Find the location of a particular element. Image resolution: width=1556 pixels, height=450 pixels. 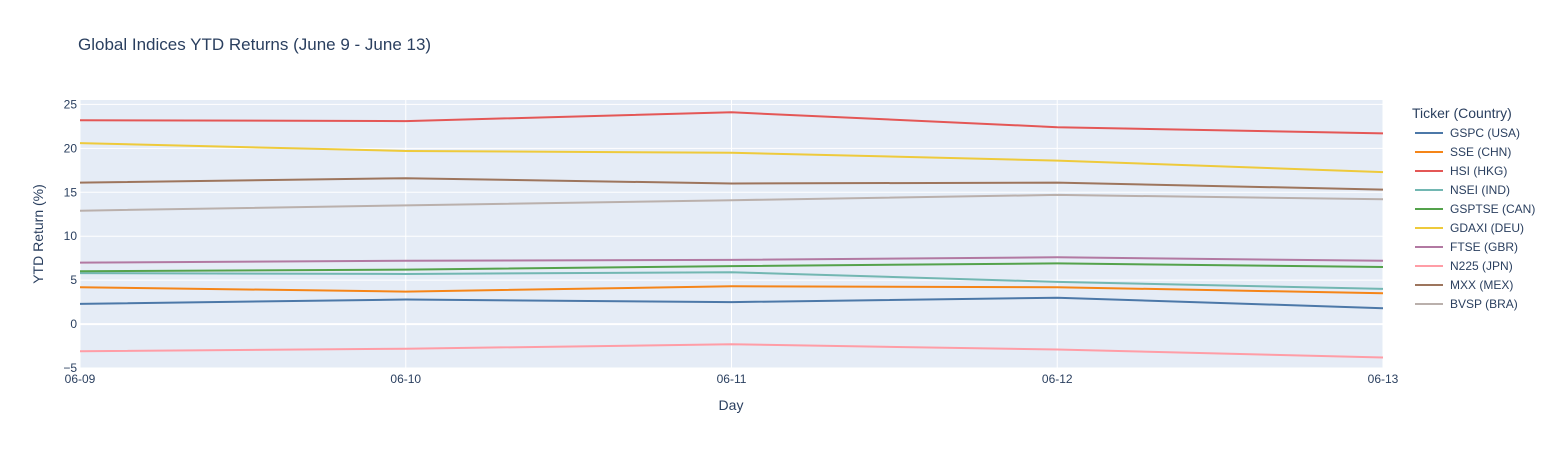

legend-item-nsei-ind: NSEI (IND) is located at coordinates (1462, 190).